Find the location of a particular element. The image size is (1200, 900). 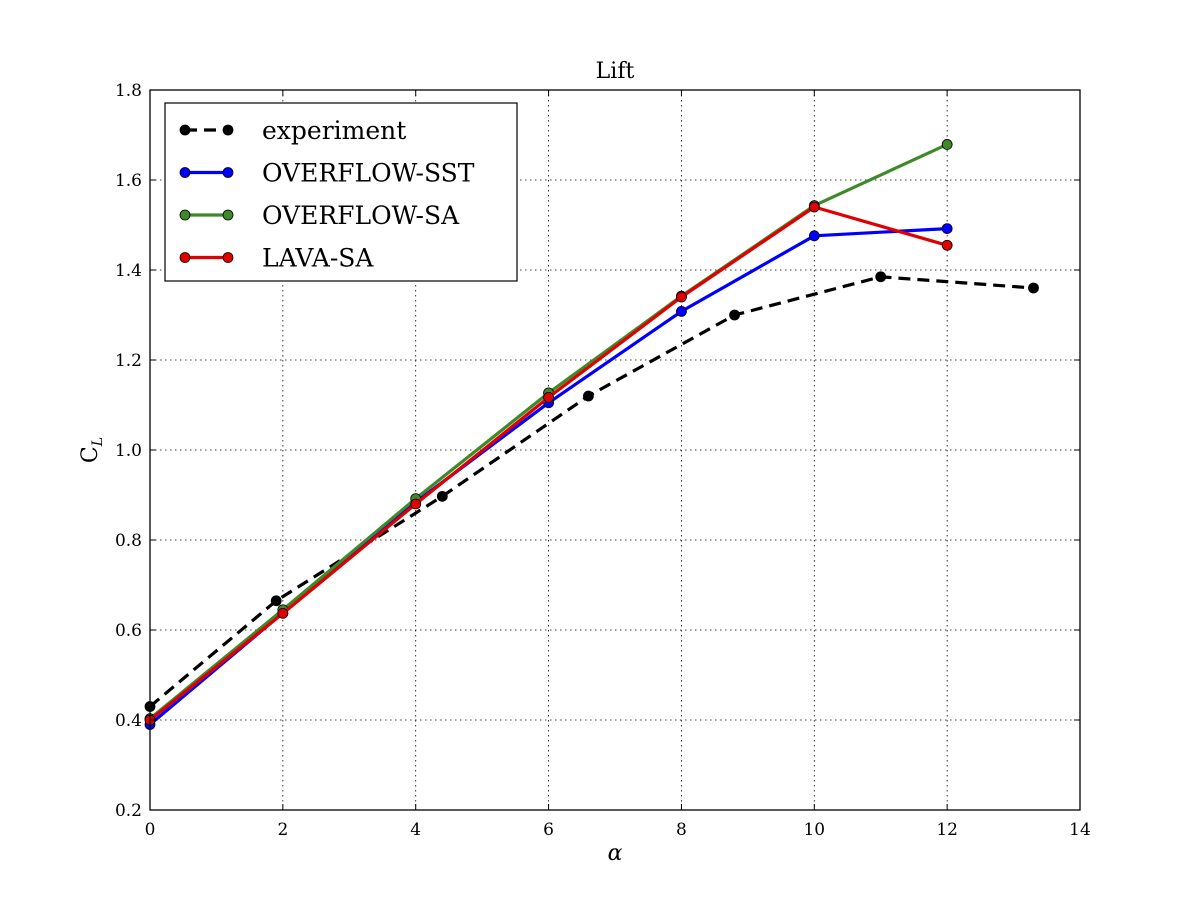

y-axis-label-main: C is located at coordinates (90, 454).